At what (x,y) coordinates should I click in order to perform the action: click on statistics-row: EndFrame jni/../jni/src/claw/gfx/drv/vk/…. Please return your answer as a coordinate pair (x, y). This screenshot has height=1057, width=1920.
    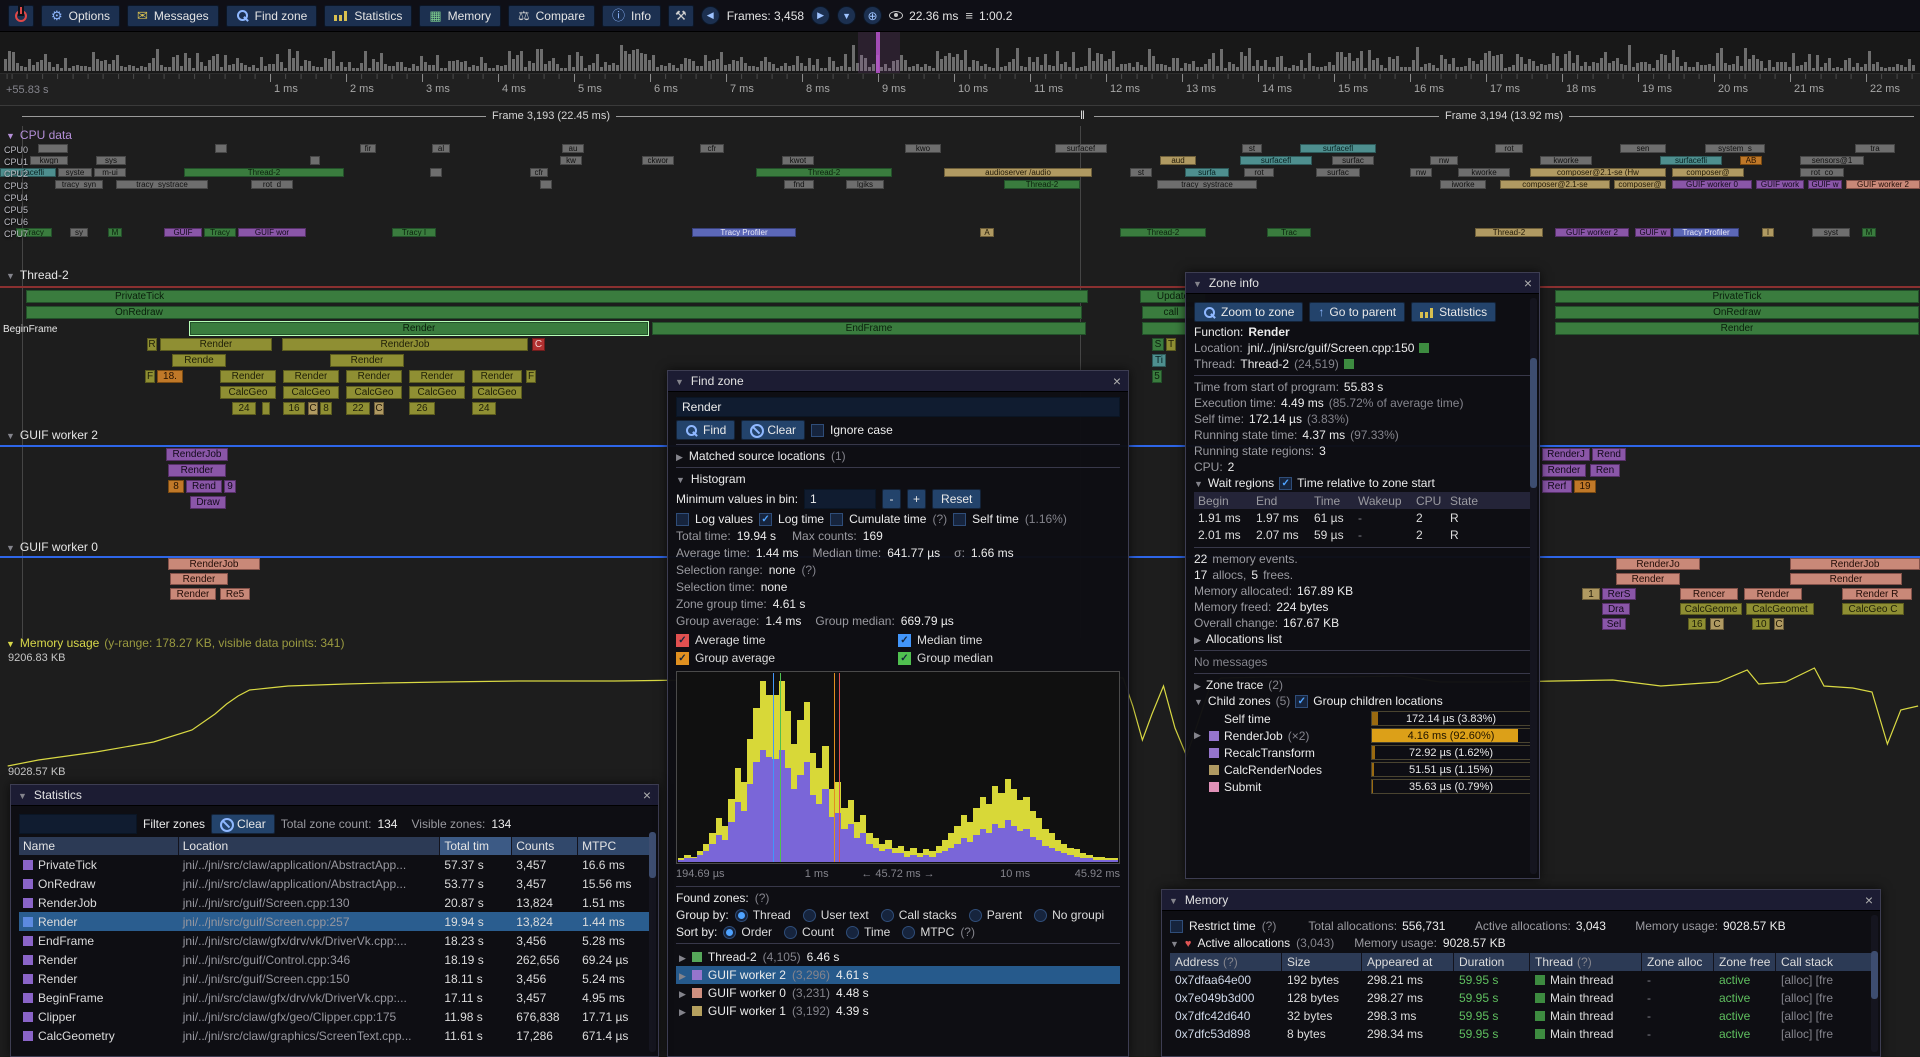
    Looking at the image, I should click on (334, 940).